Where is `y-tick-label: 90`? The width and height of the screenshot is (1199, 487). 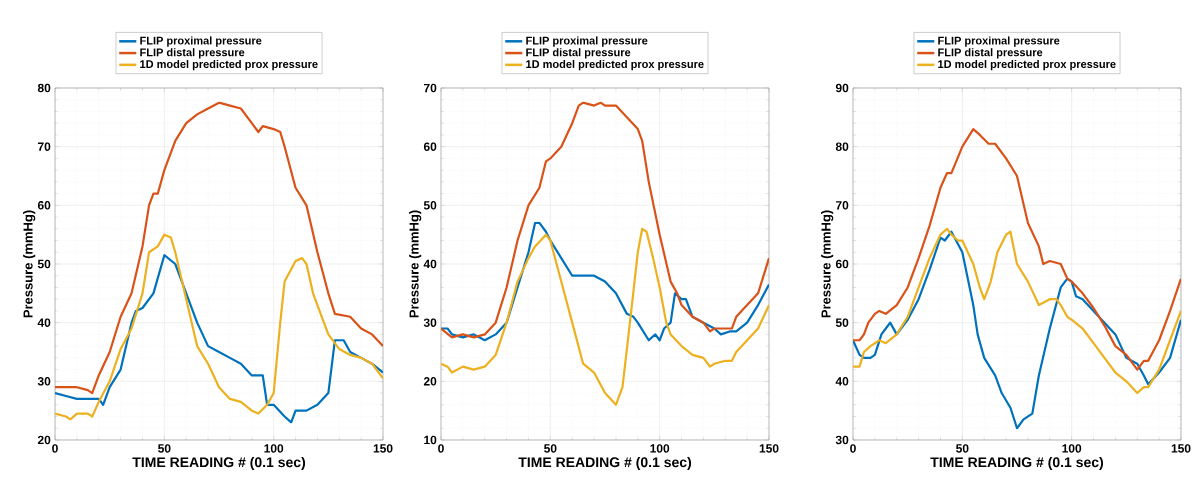 y-tick-label: 90 is located at coordinates (842, 88).